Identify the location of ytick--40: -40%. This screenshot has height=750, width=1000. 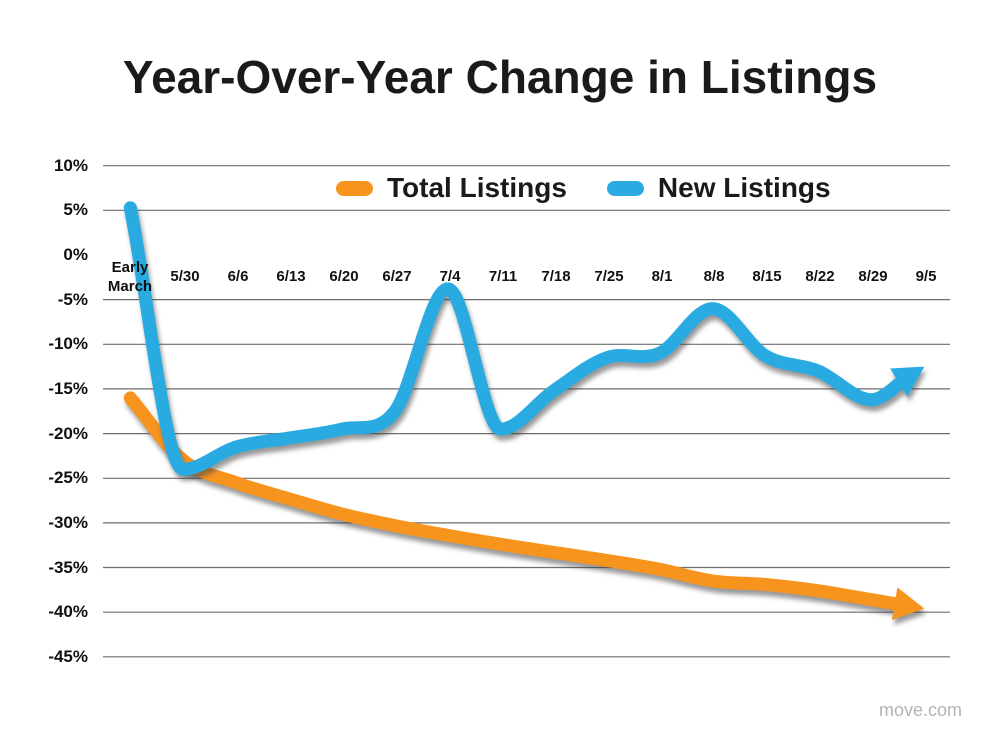
(68, 611).